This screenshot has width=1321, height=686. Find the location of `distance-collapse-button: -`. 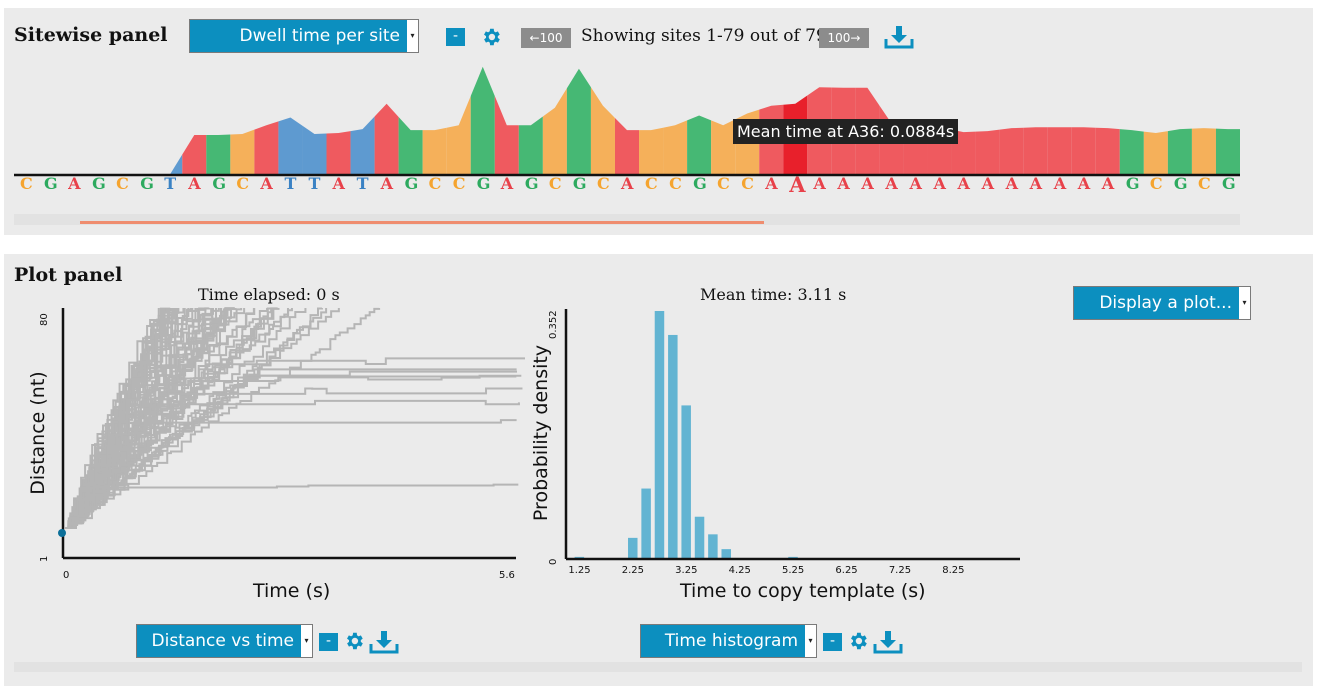

distance-collapse-button: - is located at coordinates (328, 642).